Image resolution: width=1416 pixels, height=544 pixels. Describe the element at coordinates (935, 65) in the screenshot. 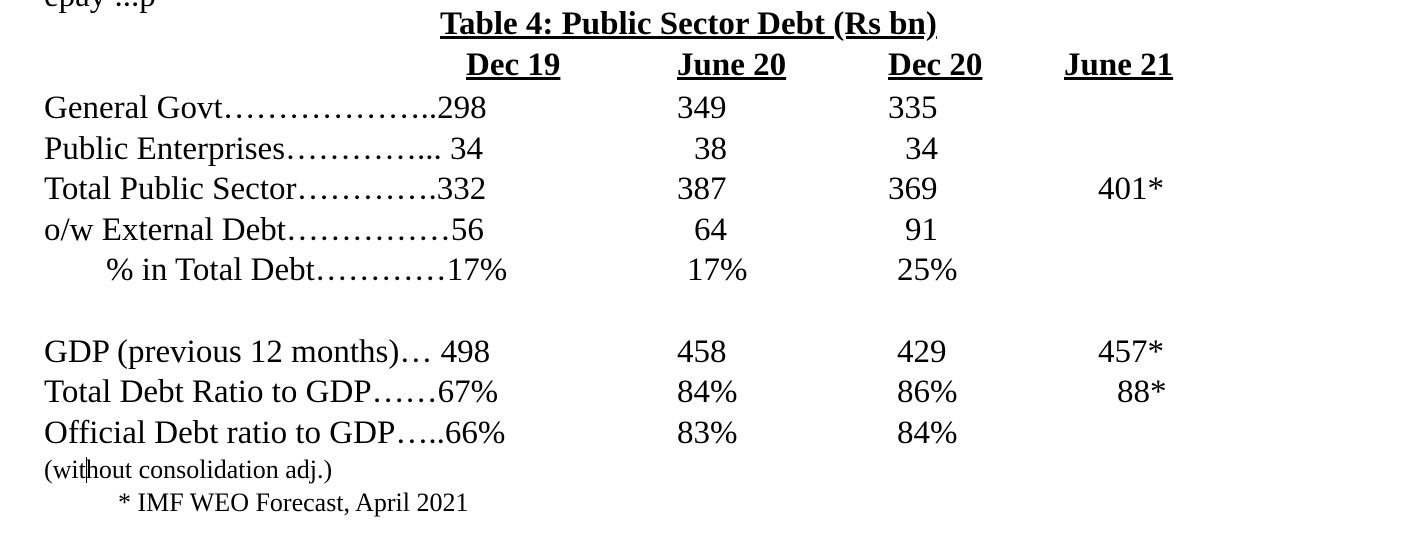

I see `column-header-dec-20: Dec 20` at that location.